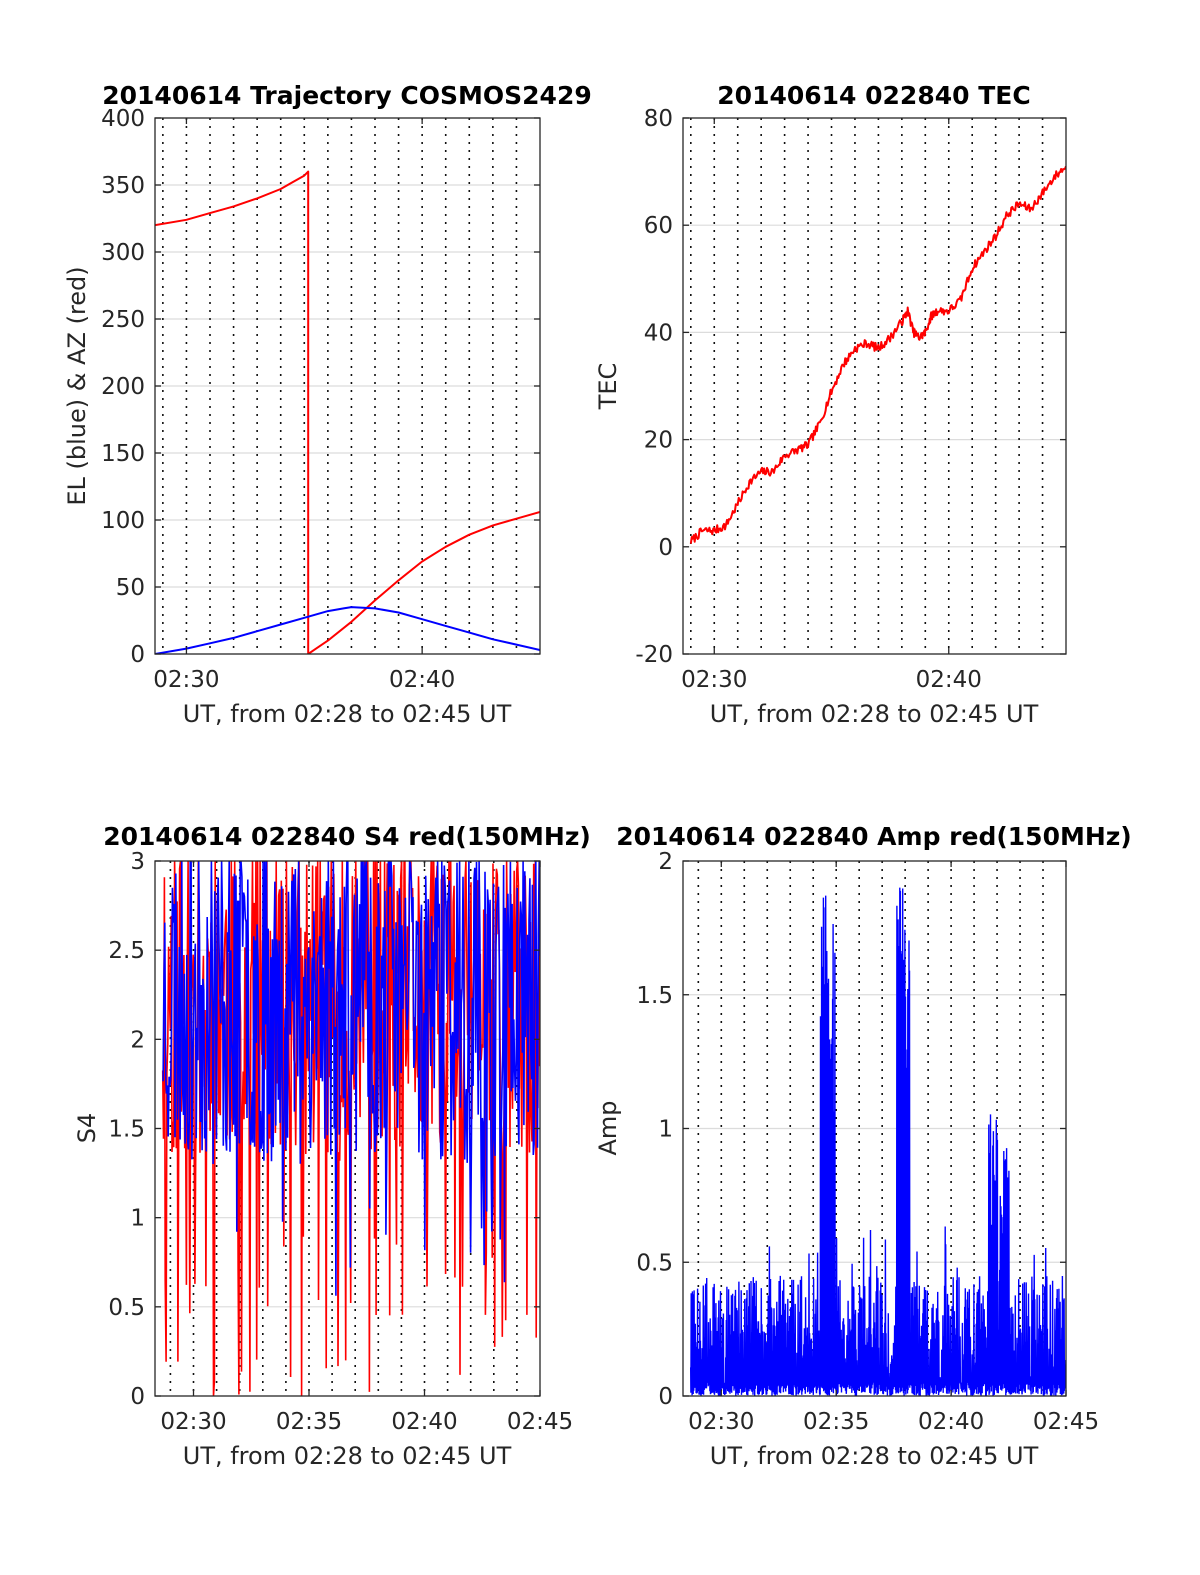  I want to click on plot-frame, so click(874, 386).